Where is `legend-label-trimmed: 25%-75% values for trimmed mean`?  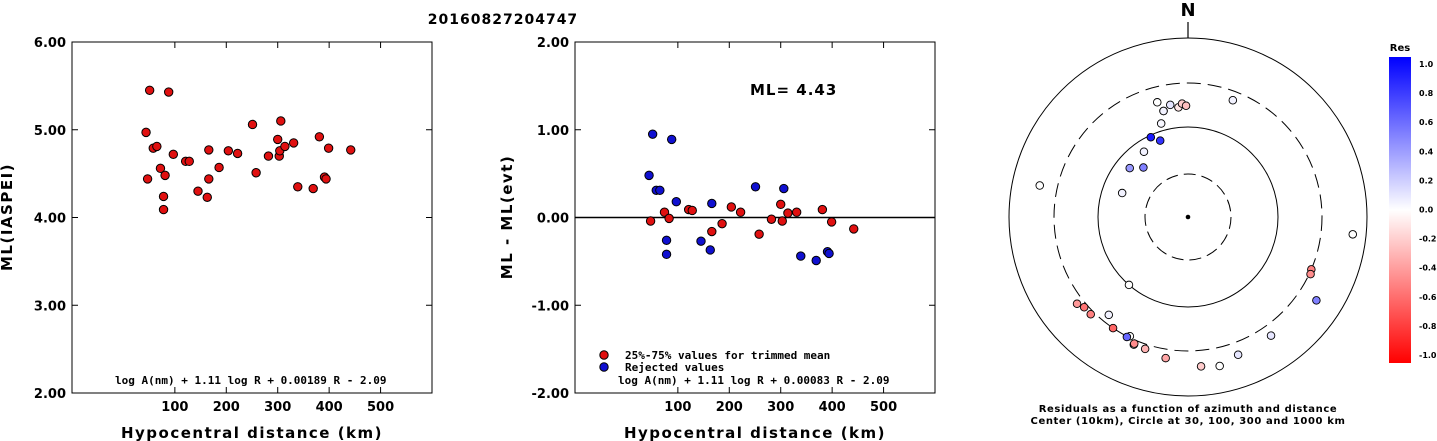
legend-label-trimmed: 25%-75% values for trimmed mean is located at coordinates (727, 355).